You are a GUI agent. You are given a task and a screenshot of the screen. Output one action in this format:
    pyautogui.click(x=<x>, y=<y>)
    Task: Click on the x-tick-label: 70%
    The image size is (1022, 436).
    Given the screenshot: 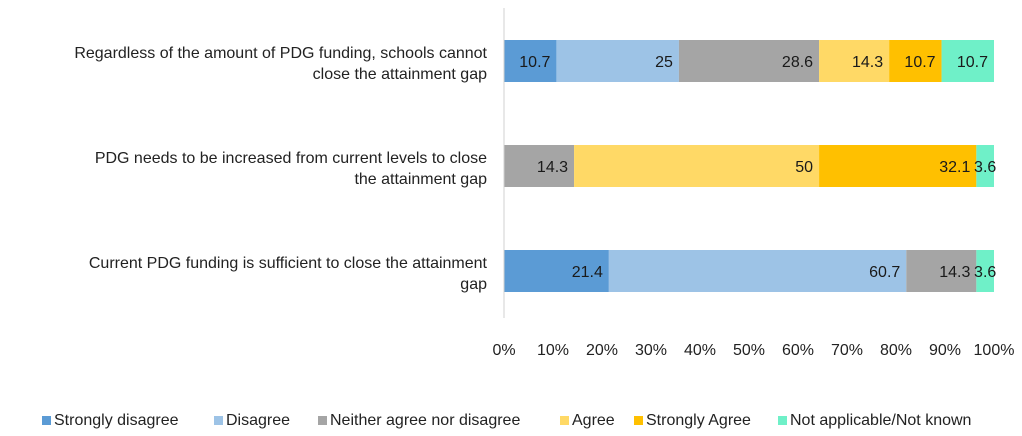 What is the action you would take?
    pyautogui.click(x=847, y=350)
    